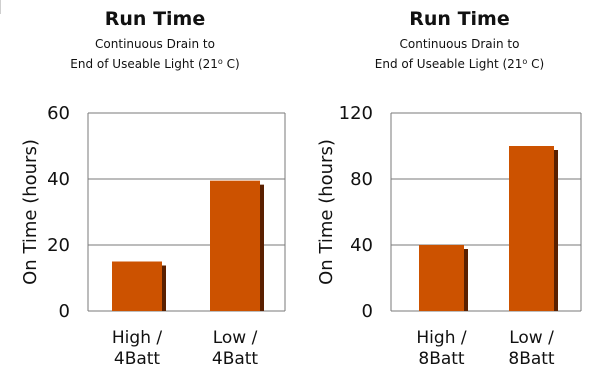 This screenshot has height=375, width=613. I want to click on y-tick-label: 120, so click(356, 113).